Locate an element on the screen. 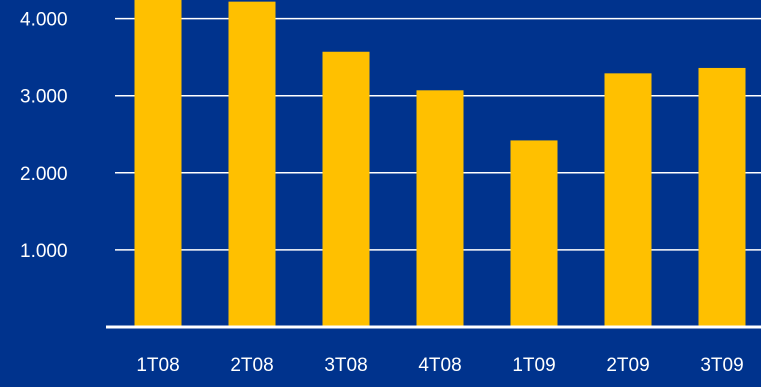 The width and height of the screenshot is (761, 387). x-tick-label: 1T08 is located at coordinates (157, 365).